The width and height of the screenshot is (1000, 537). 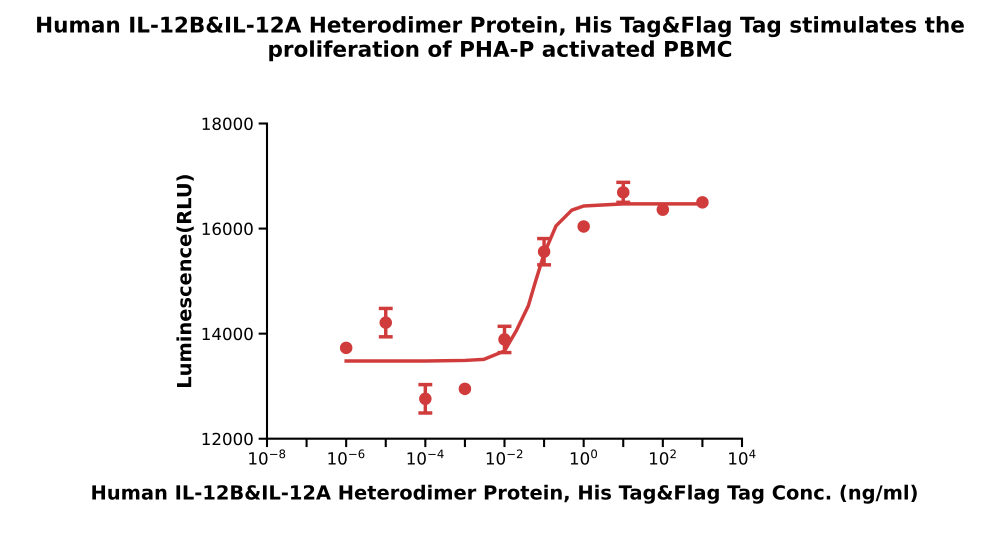 What do you see at coordinates (227, 334) in the screenshot?
I see `y-tick-label: 14000` at bounding box center [227, 334].